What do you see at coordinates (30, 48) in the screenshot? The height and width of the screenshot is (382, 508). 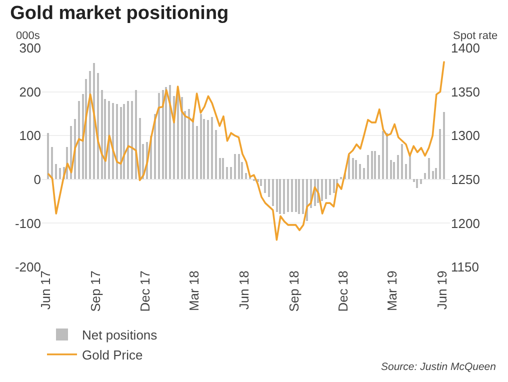 I see `y-tick-label: 300` at bounding box center [30, 48].